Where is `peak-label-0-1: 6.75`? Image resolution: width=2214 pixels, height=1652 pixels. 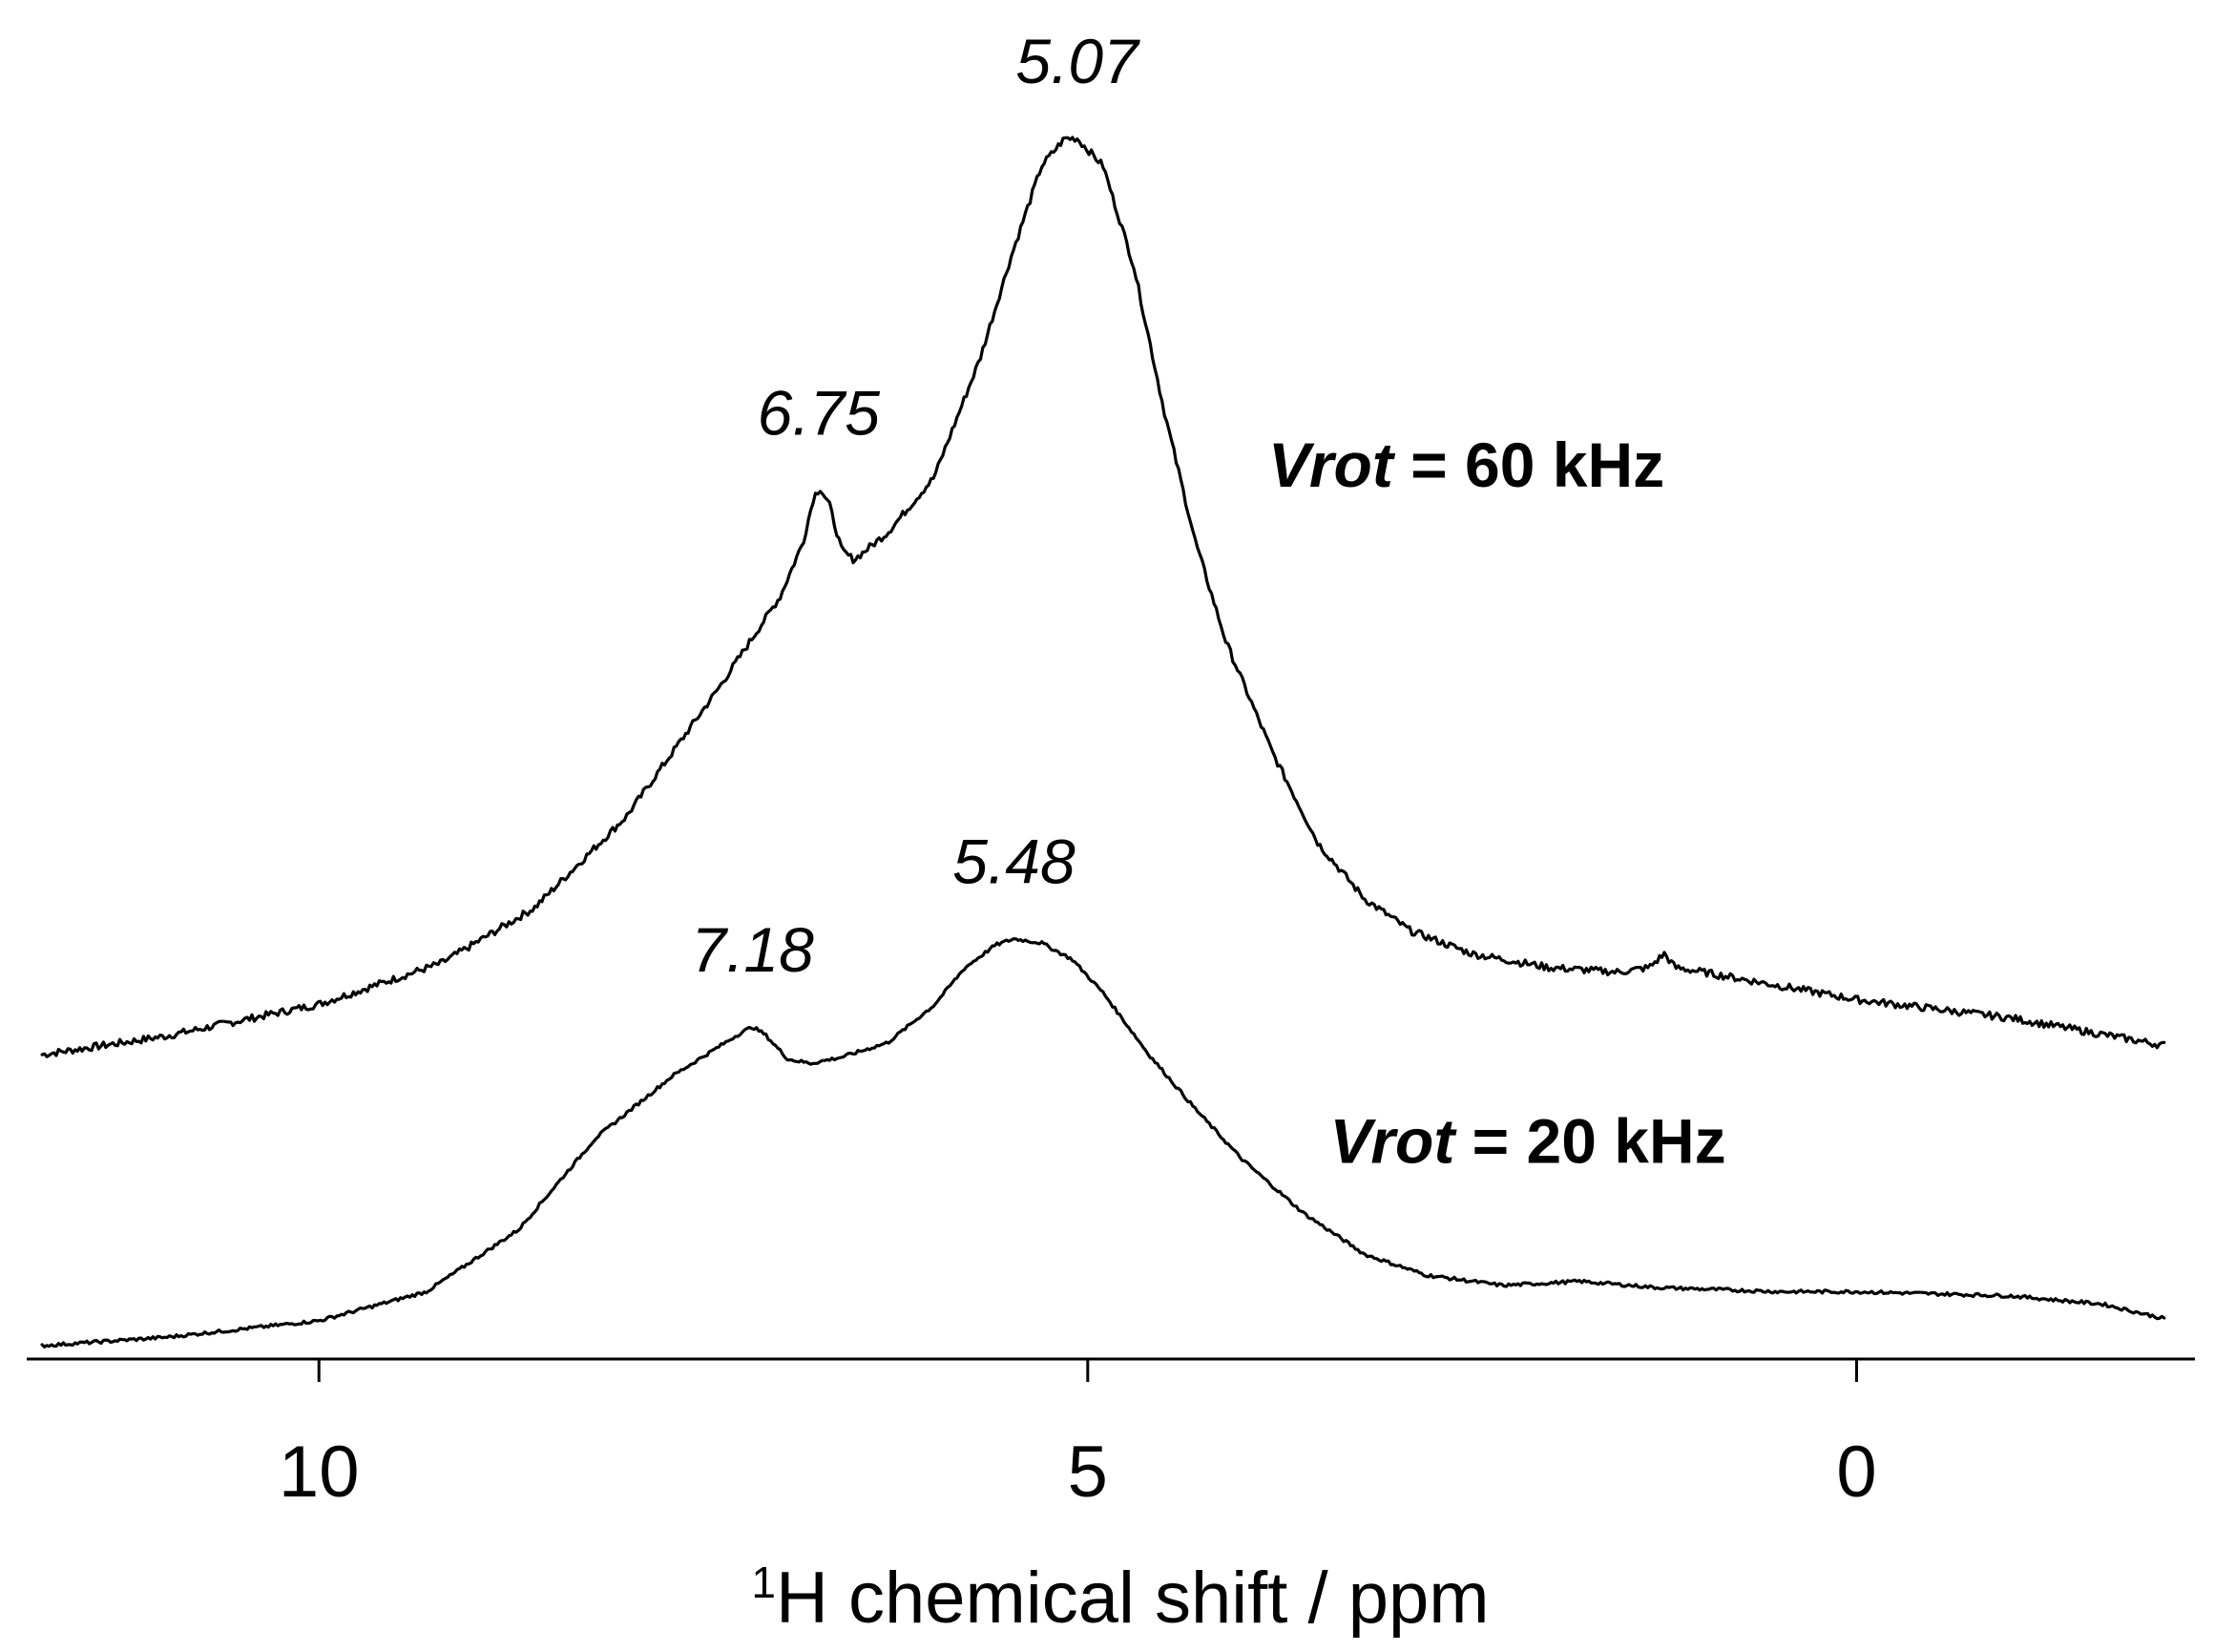
peak-label-0-1: 6.75 is located at coordinates (819, 413).